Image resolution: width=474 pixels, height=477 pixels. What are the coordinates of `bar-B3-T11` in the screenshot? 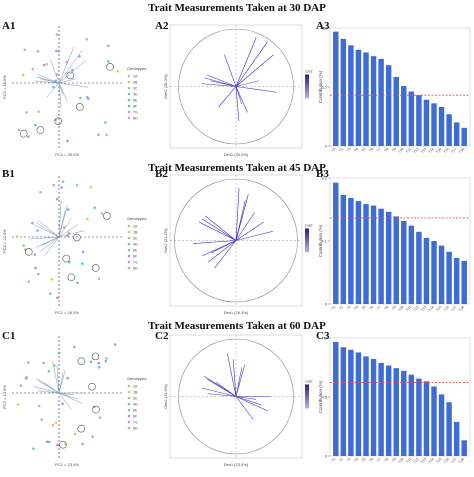 It's located at (411, 264).